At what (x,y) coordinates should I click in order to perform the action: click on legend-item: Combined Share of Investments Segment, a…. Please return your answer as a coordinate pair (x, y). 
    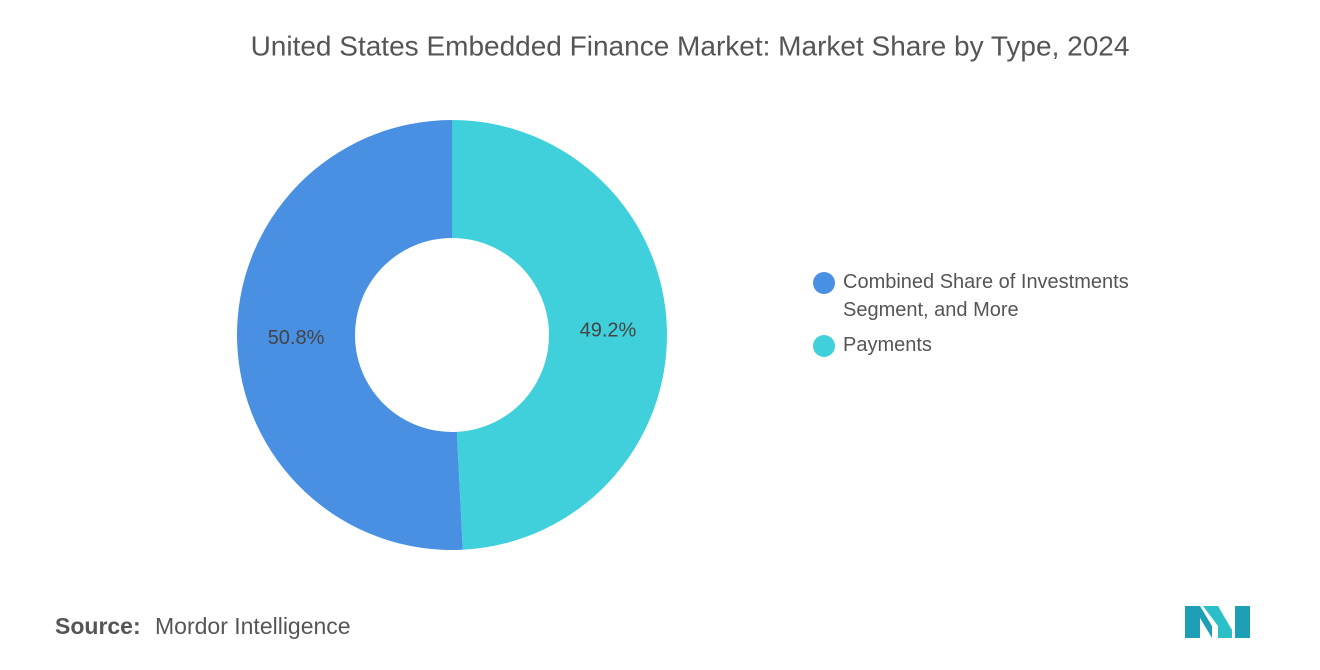
    Looking at the image, I should click on (993, 296).